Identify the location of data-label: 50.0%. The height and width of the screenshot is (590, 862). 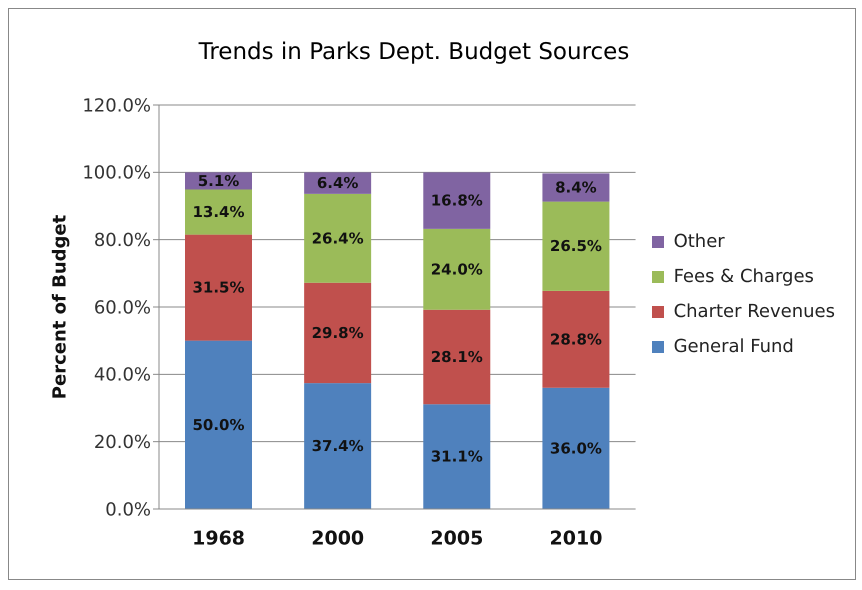
(218, 425).